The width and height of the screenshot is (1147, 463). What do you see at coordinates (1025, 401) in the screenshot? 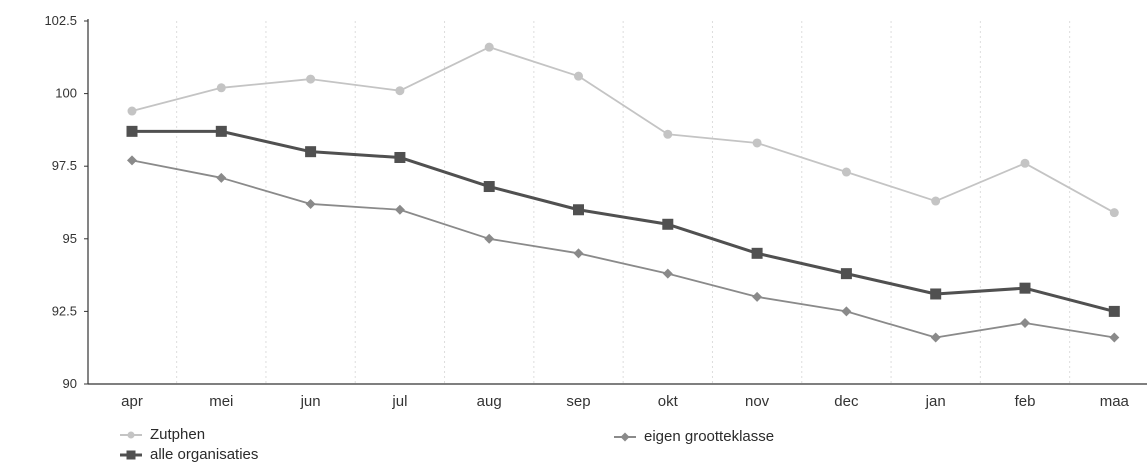
I see `x-tick-label: feb` at bounding box center [1025, 401].